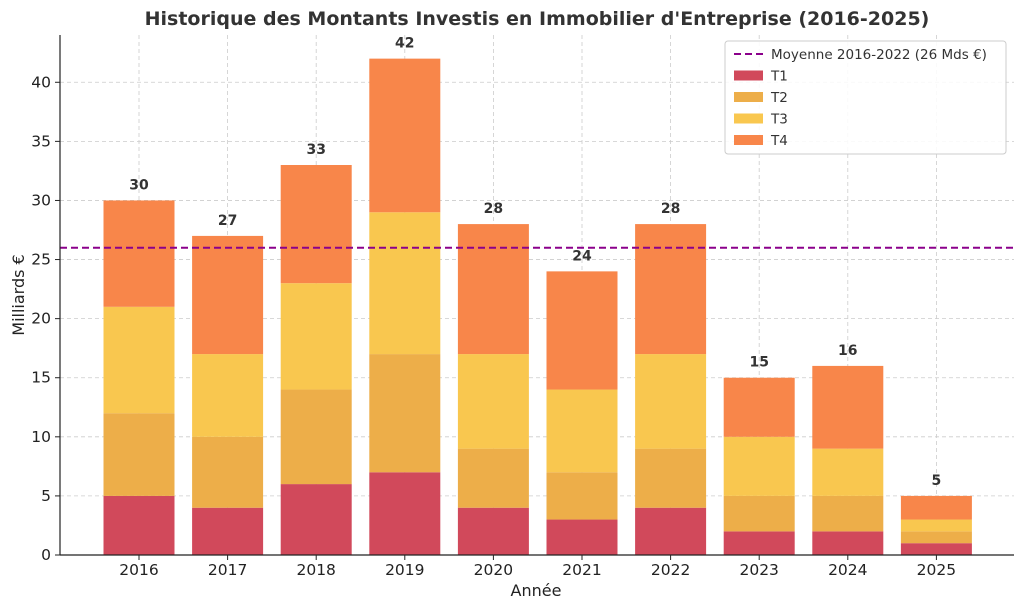 The width and height of the screenshot is (1024, 610). What do you see at coordinates (18, 294) in the screenshot?
I see `y-axis-label: Milliards €` at bounding box center [18, 294].